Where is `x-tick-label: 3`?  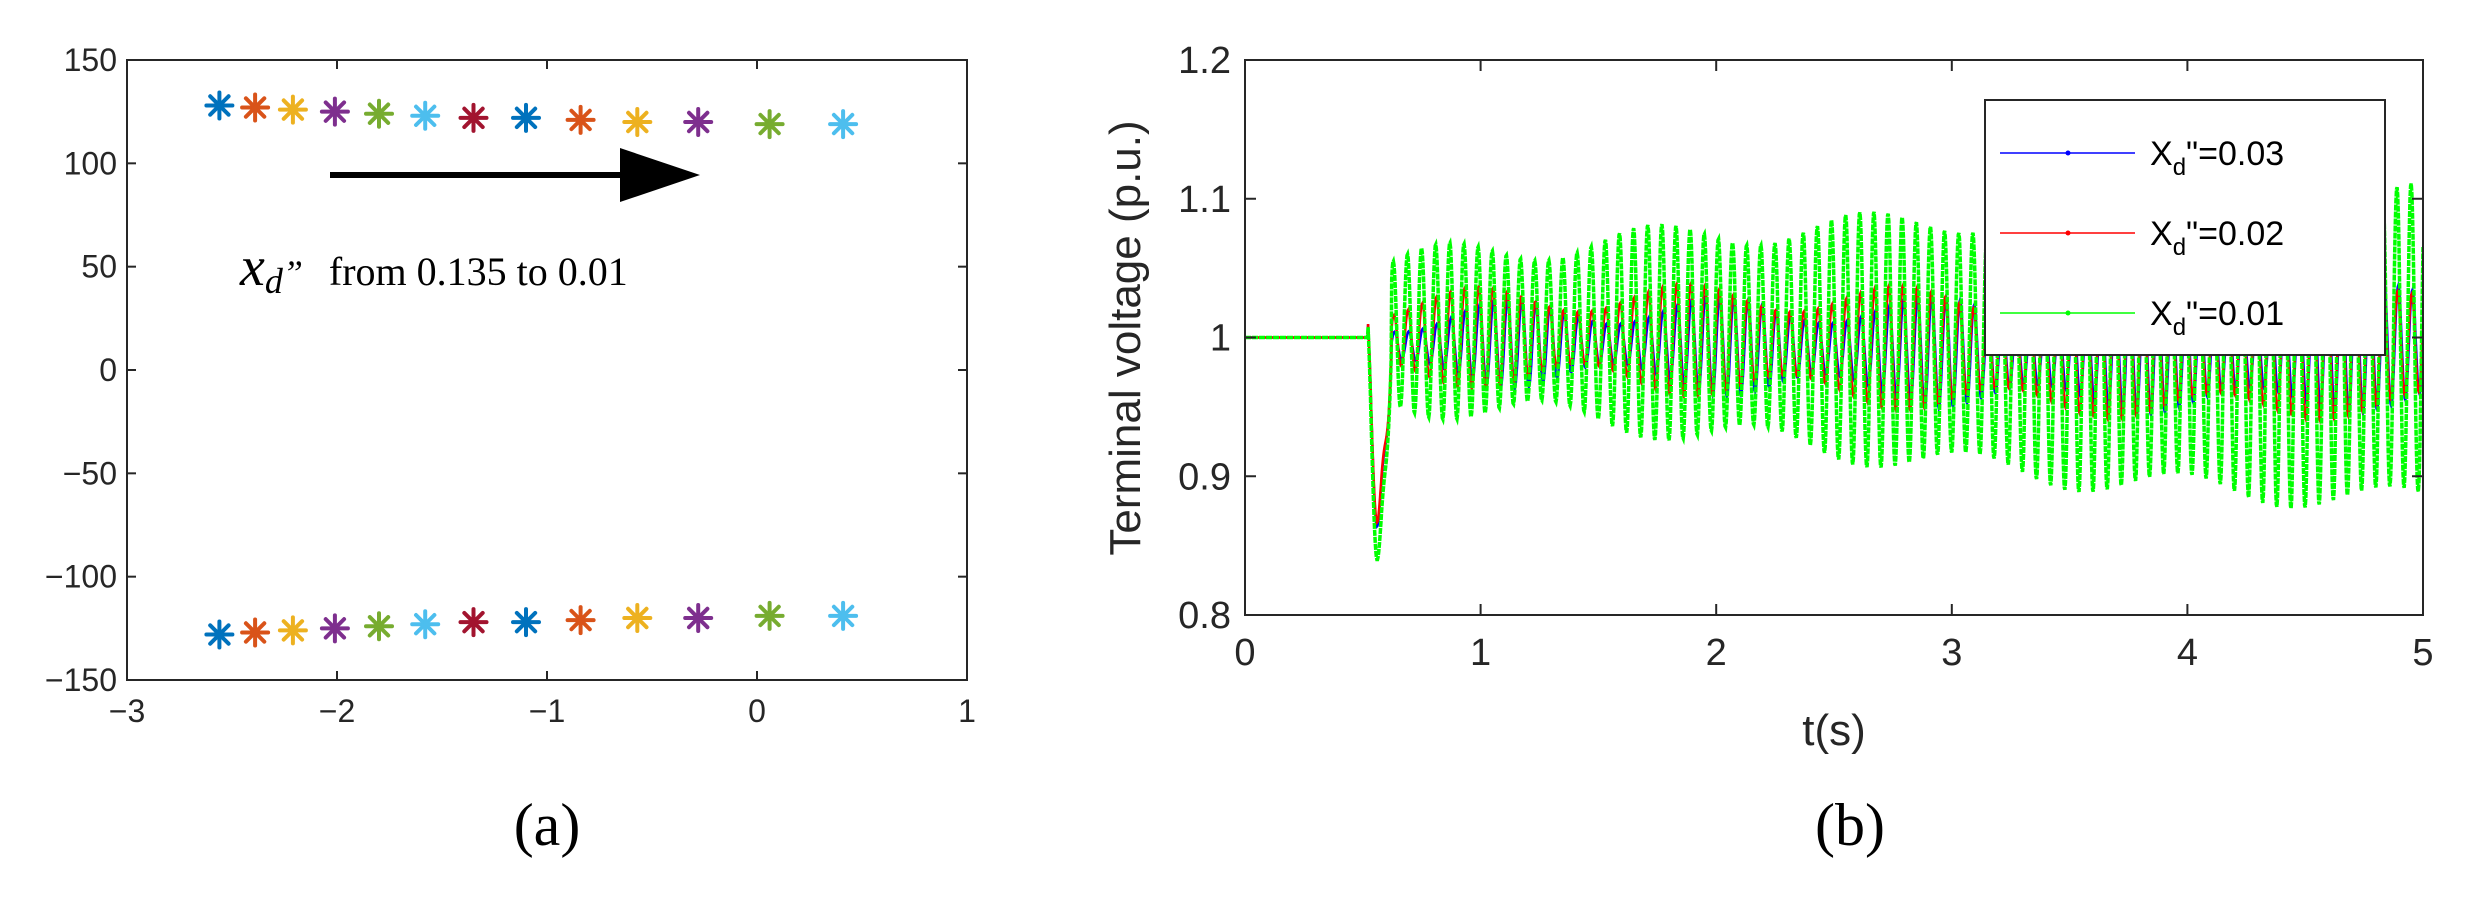 x-tick-label: 3 is located at coordinates (1951, 653).